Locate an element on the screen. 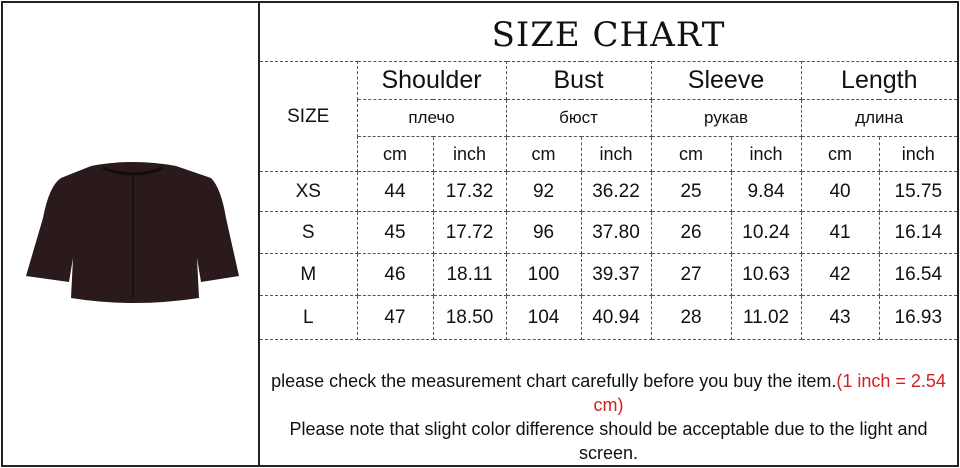 The image size is (960, 468). measurement-cell: 17.72 is located at coordinates (469, 232).